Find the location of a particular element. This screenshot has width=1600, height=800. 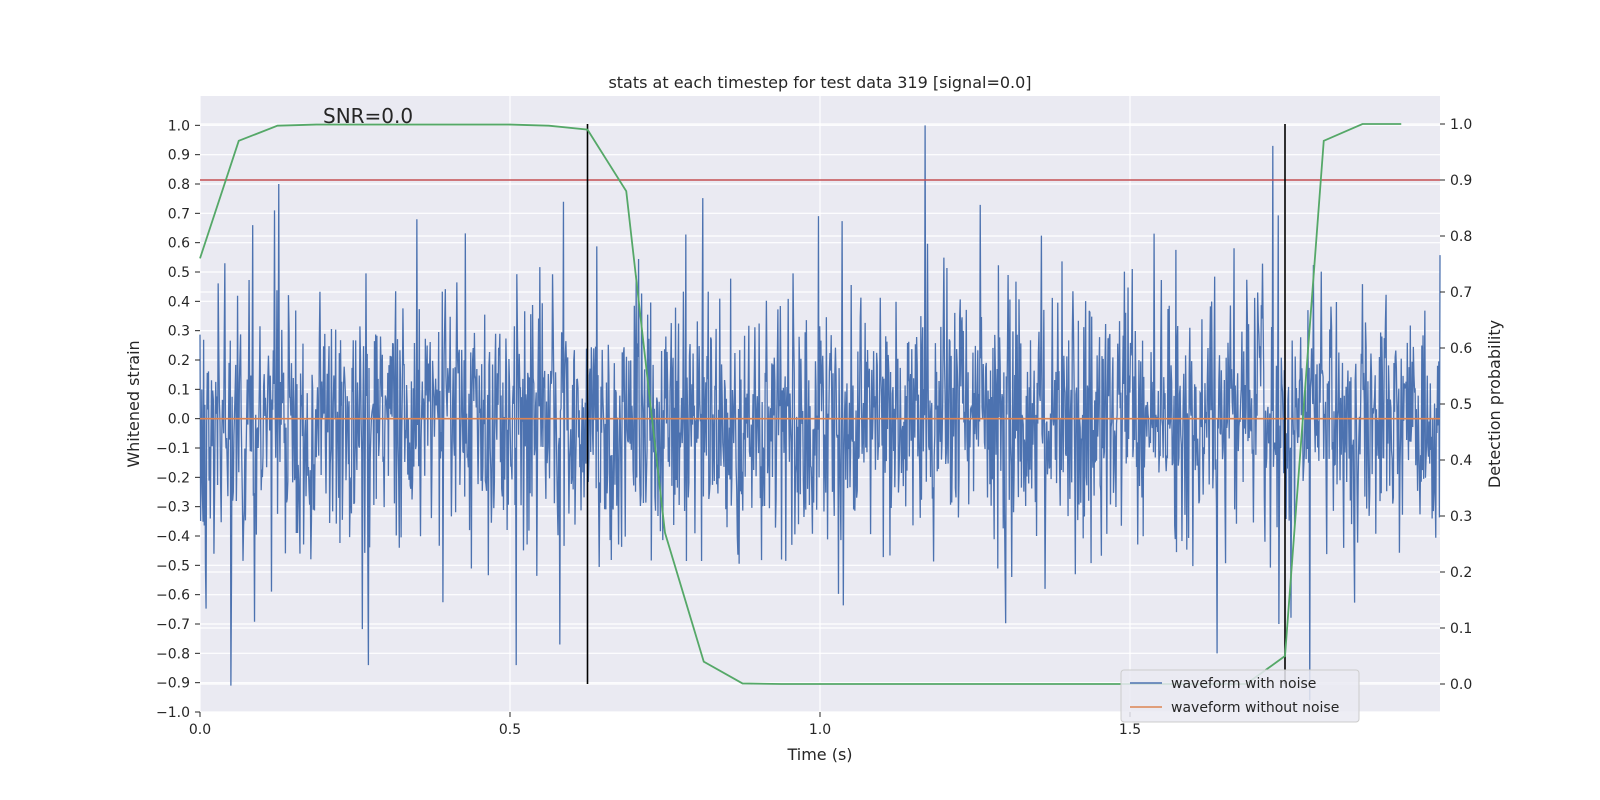

y2-axis-label: Detection probability is located at coordinates (1494, 404).